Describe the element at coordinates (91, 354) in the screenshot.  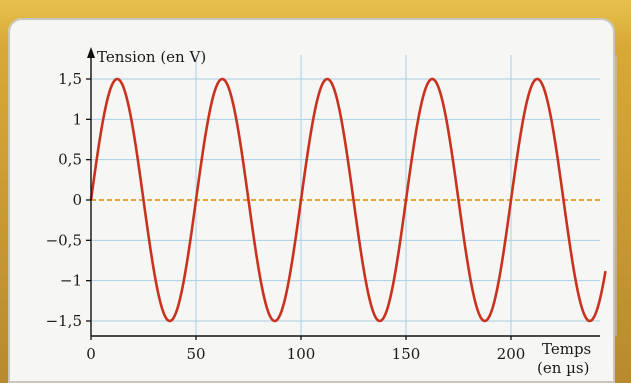
I see `x-tick-label: 0` at that location.